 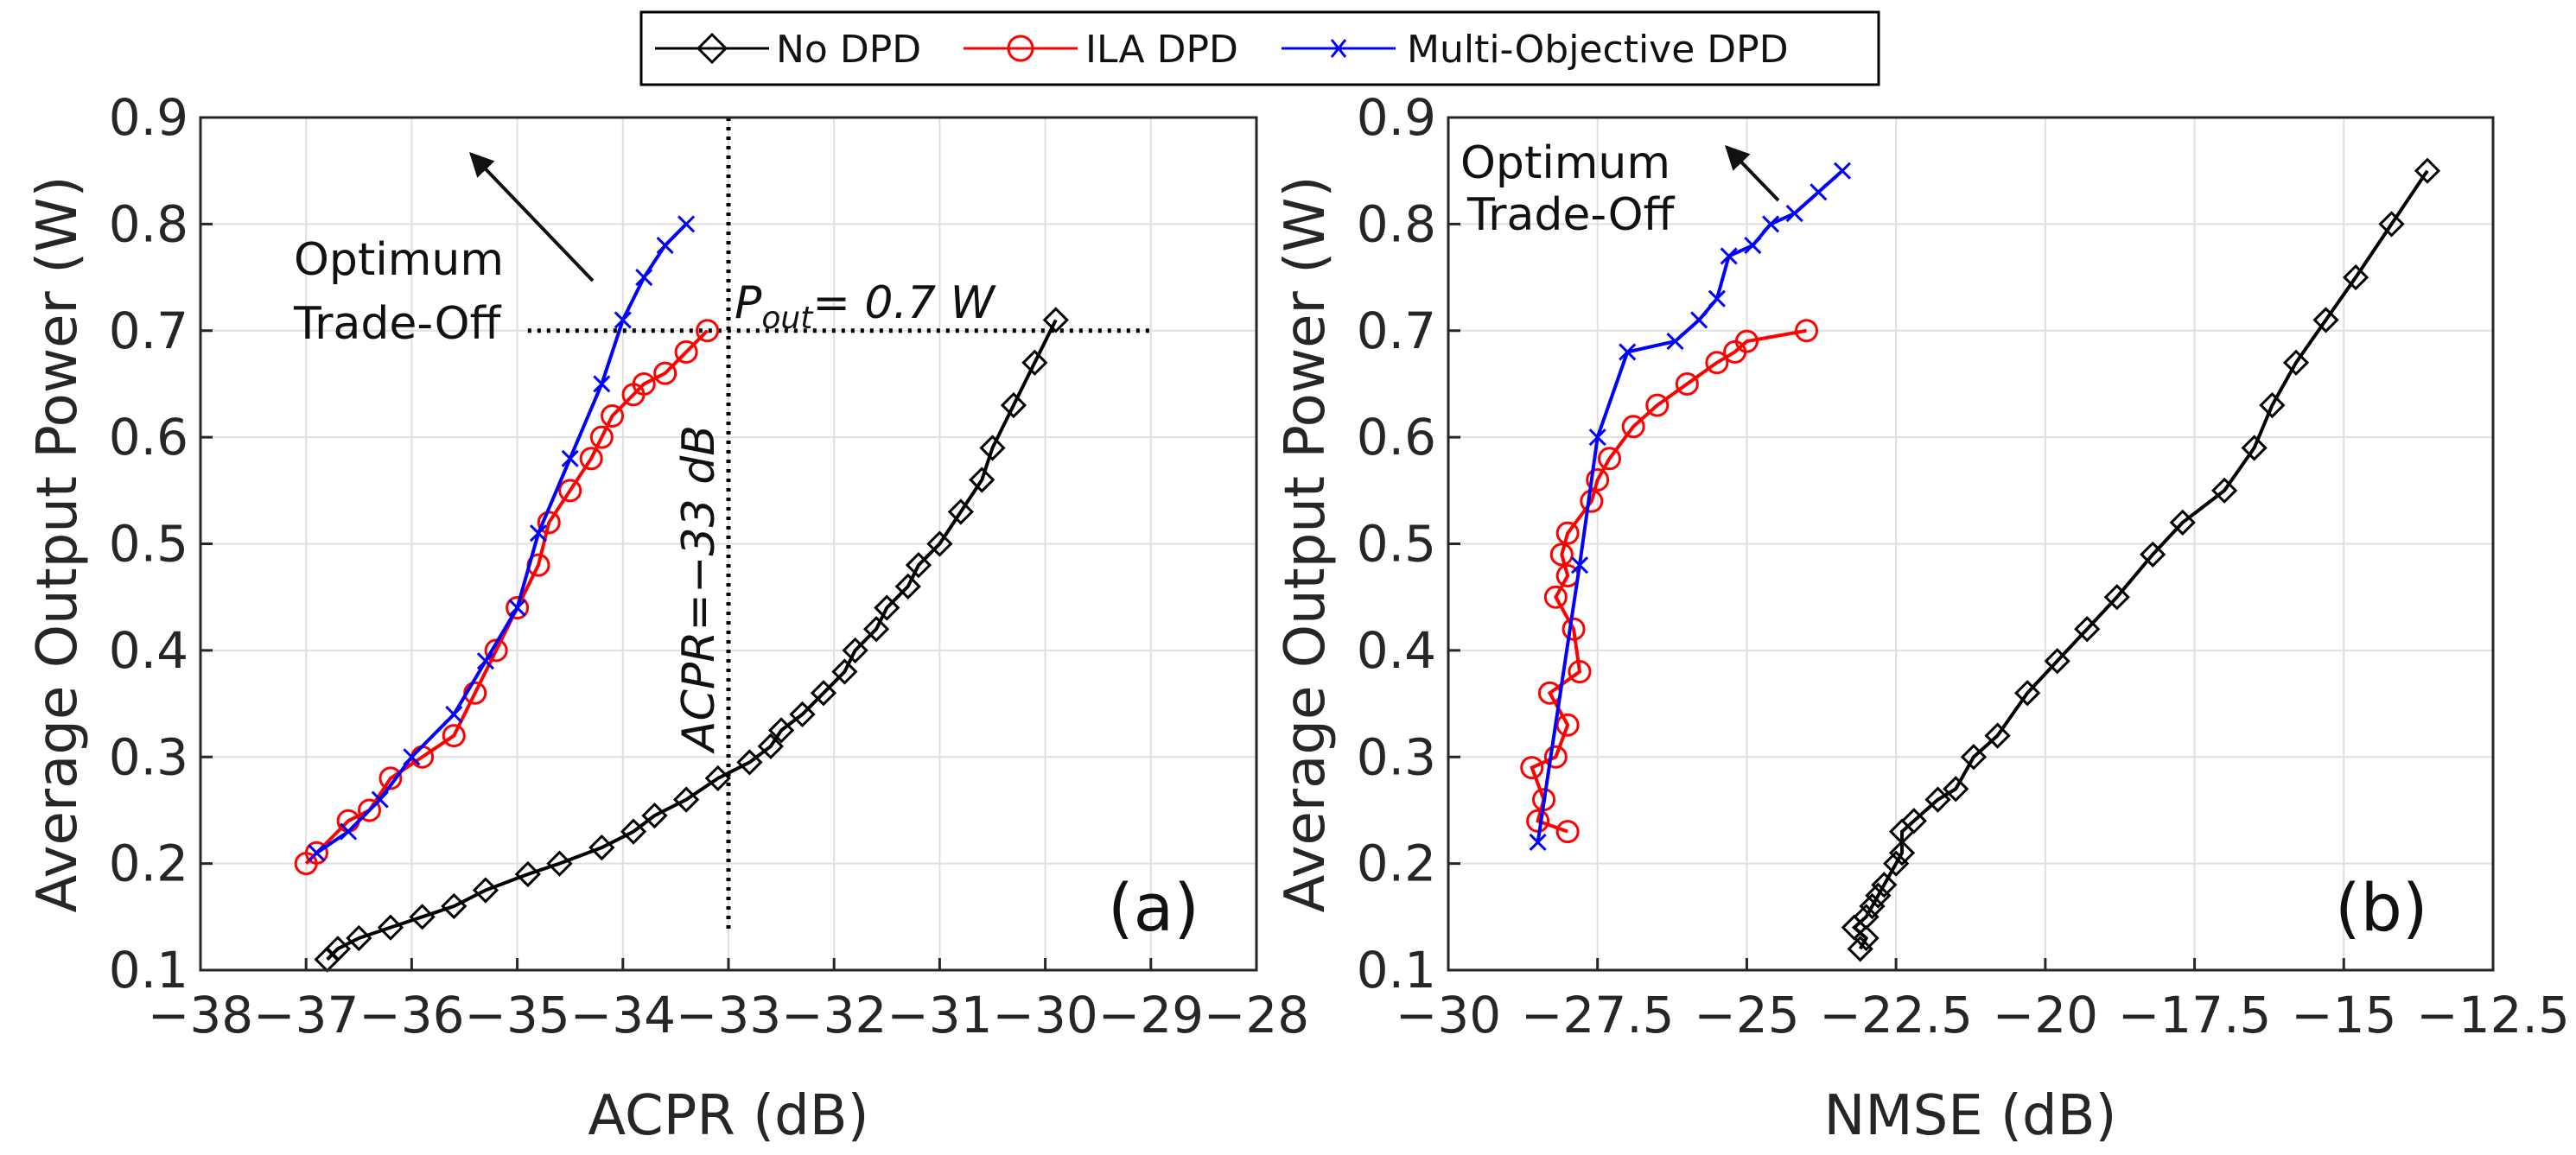 I want to click on y-tick-label: 0.5, so click(x=149, y=544).